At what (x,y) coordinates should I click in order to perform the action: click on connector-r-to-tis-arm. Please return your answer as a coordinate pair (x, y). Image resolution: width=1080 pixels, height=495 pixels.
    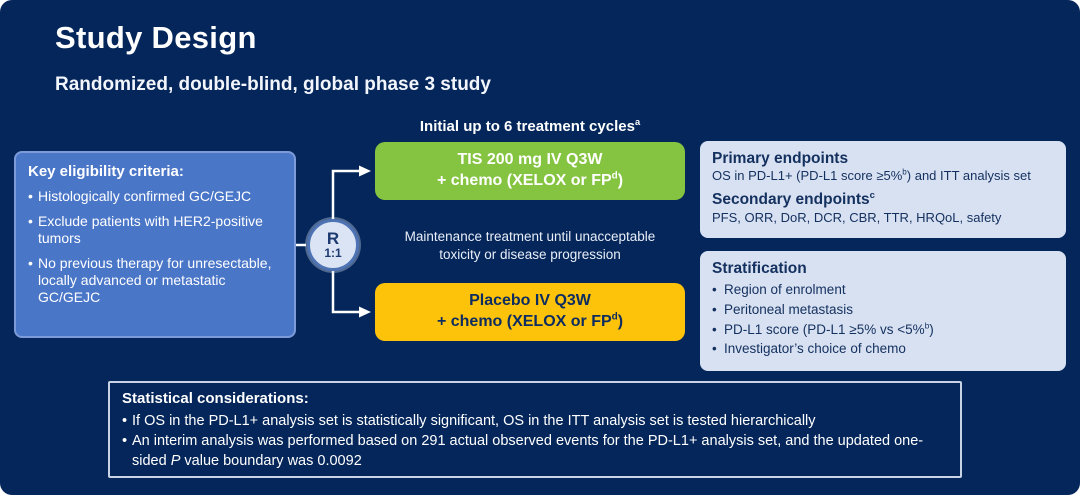
    Looking at the image, I should click on (351, 192).